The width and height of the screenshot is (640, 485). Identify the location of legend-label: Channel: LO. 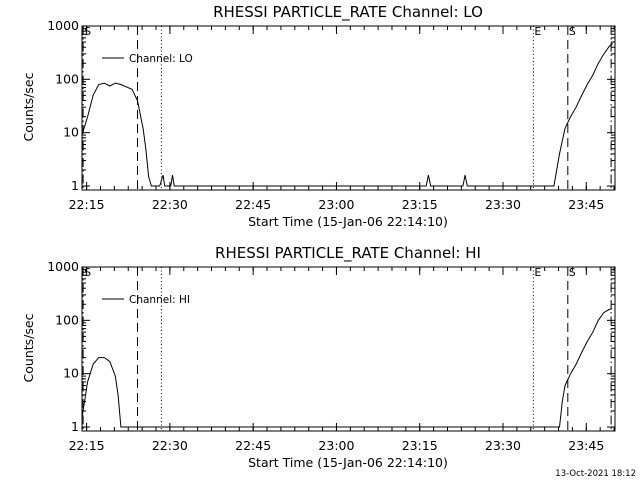
(161, 59).